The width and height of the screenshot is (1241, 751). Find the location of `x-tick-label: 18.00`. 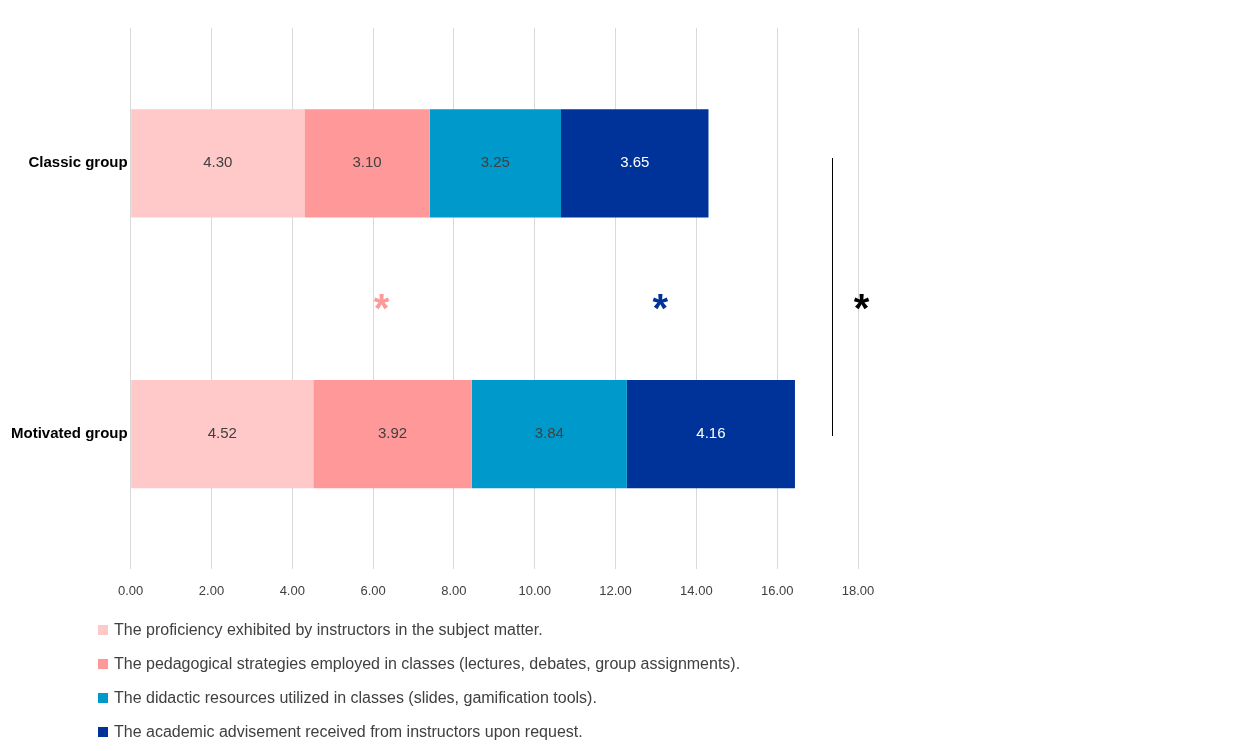

x-tick-label: 18.00 is located at coordinates (858, 590).